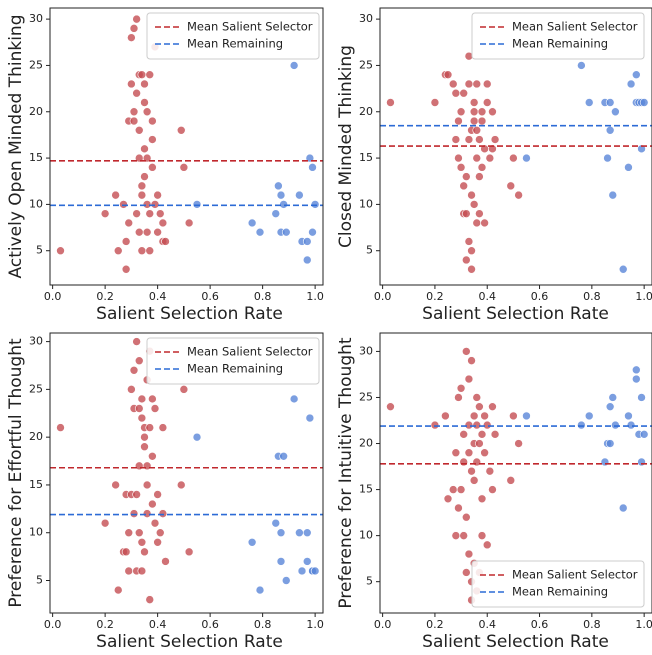  I want to click on legend-label: Mean Remaining, so click(560, 592).